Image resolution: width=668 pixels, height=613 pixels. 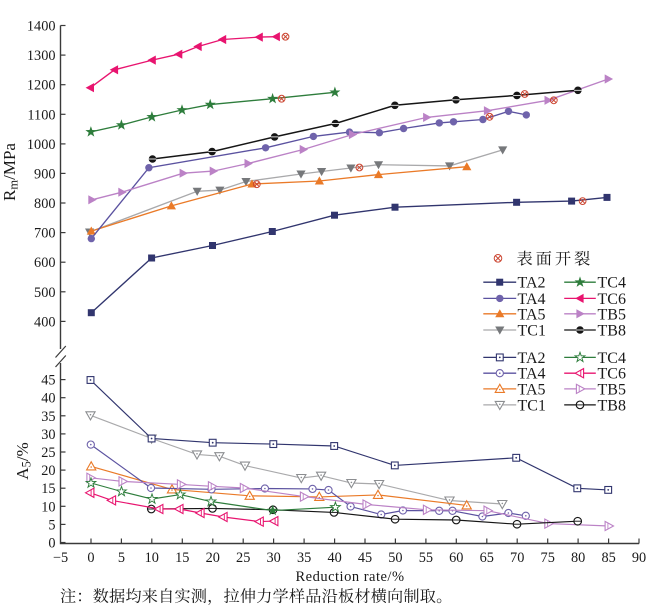 I want to click on svg-text: 55, so click(x=426, y=558).